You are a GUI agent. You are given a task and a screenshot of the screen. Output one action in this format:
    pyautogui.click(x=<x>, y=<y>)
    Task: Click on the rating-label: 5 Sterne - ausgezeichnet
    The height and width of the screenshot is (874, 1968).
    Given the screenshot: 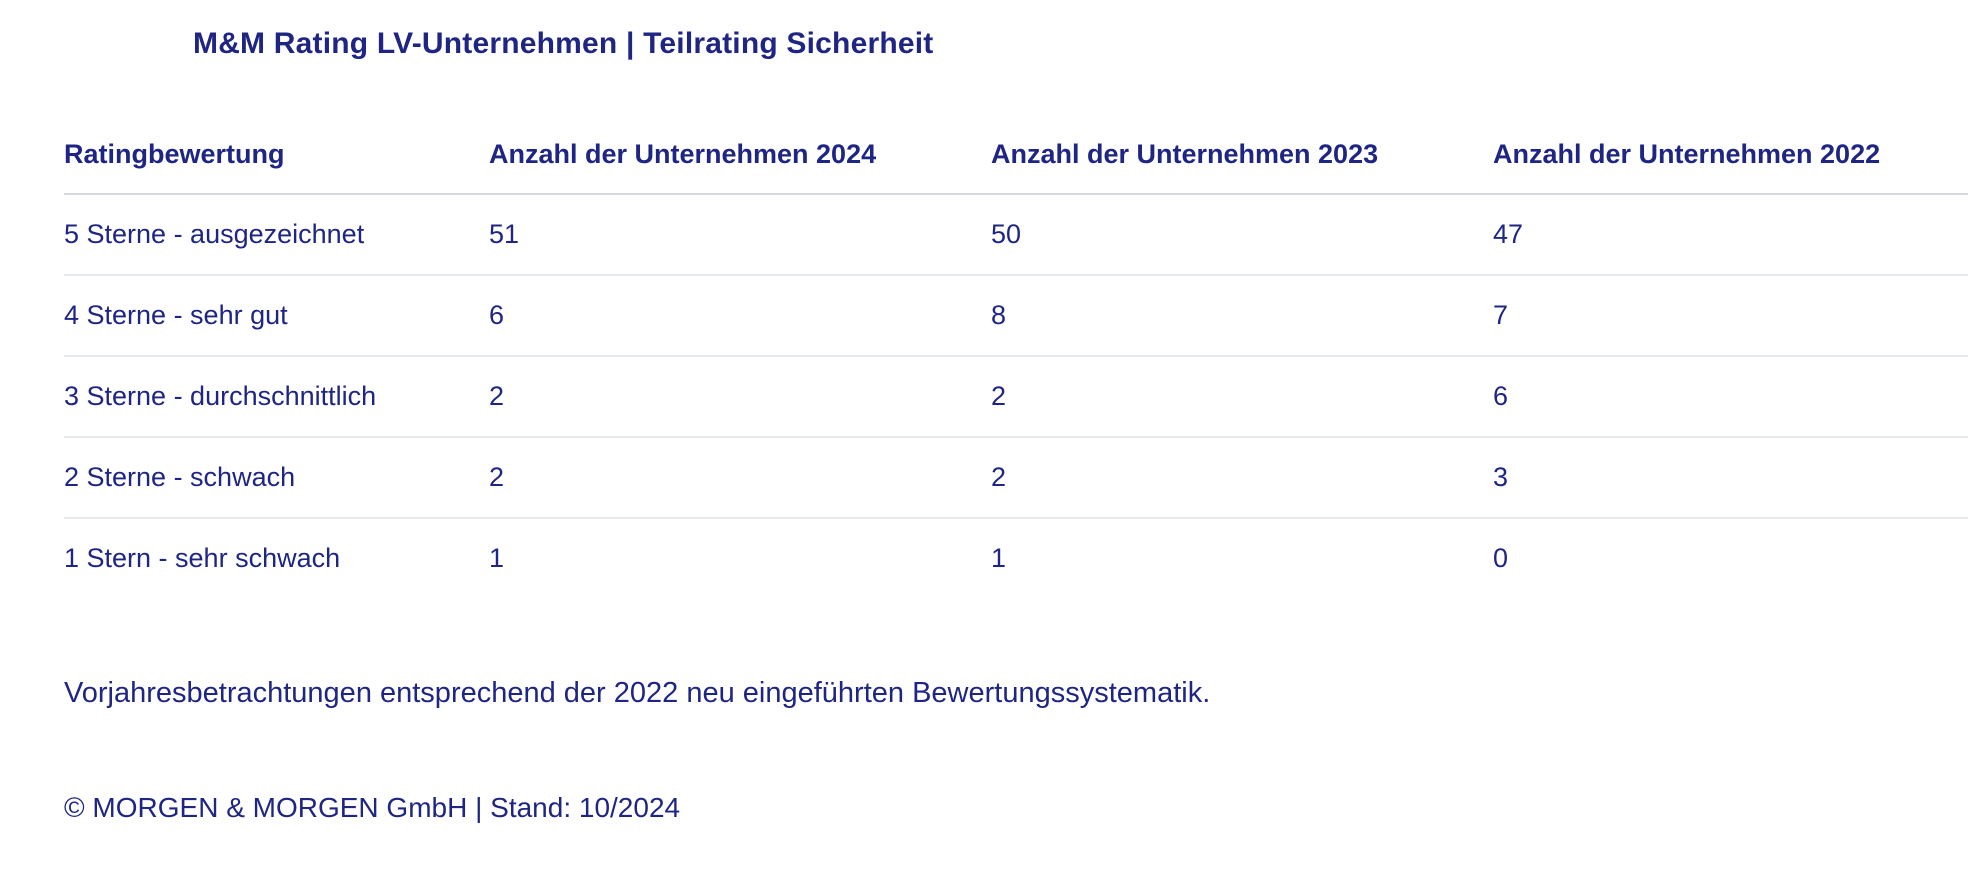 What is the action you would take?
    pyautogui.click(x=214, y=234)
    